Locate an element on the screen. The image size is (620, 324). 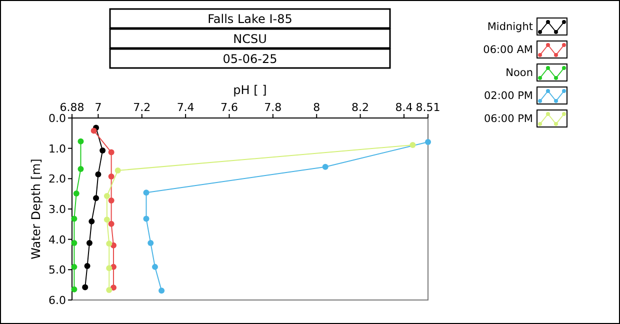
y-axis-title: Water Depth [m] is located at coordinates (36, 209).